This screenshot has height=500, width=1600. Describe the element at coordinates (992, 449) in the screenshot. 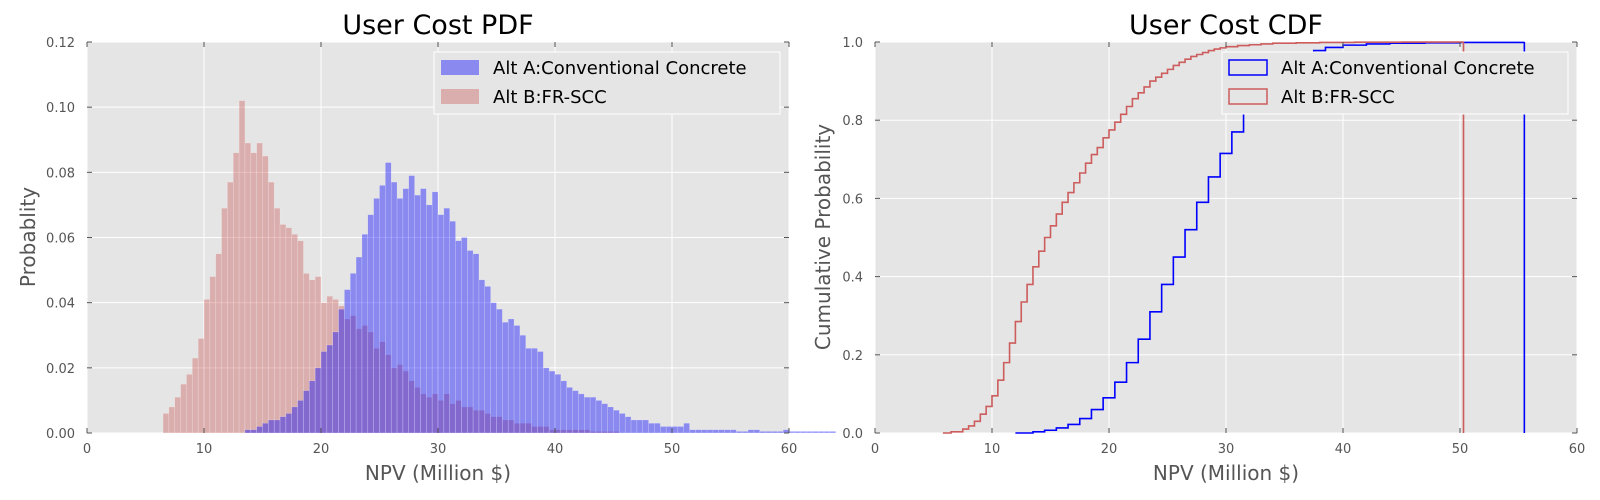

I see `cdf-xtick-label: 10` at that location.